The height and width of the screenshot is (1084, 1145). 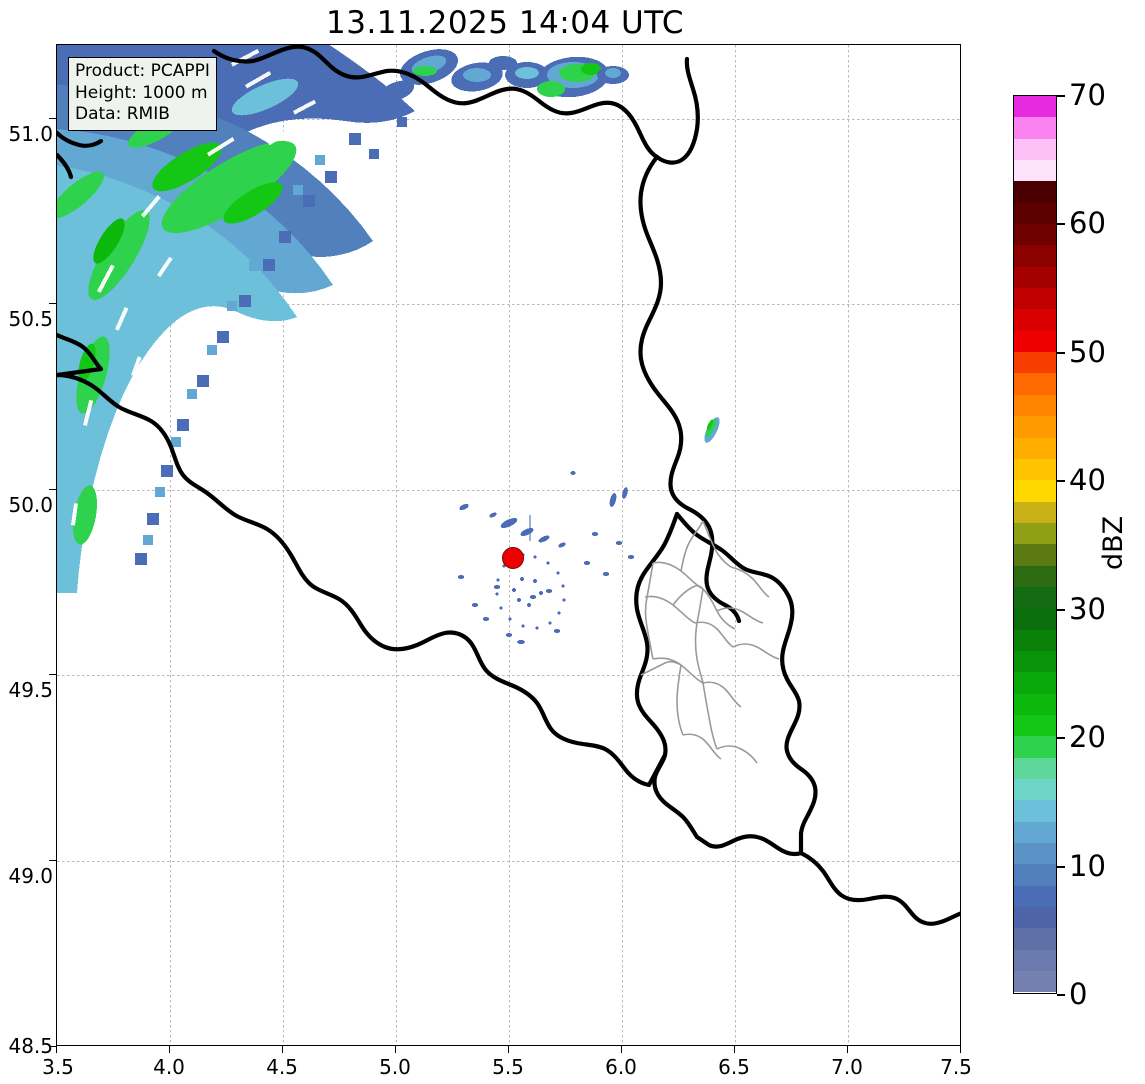 I want to click on x-axis-label: 6.0, so click(x=621, y=1067).